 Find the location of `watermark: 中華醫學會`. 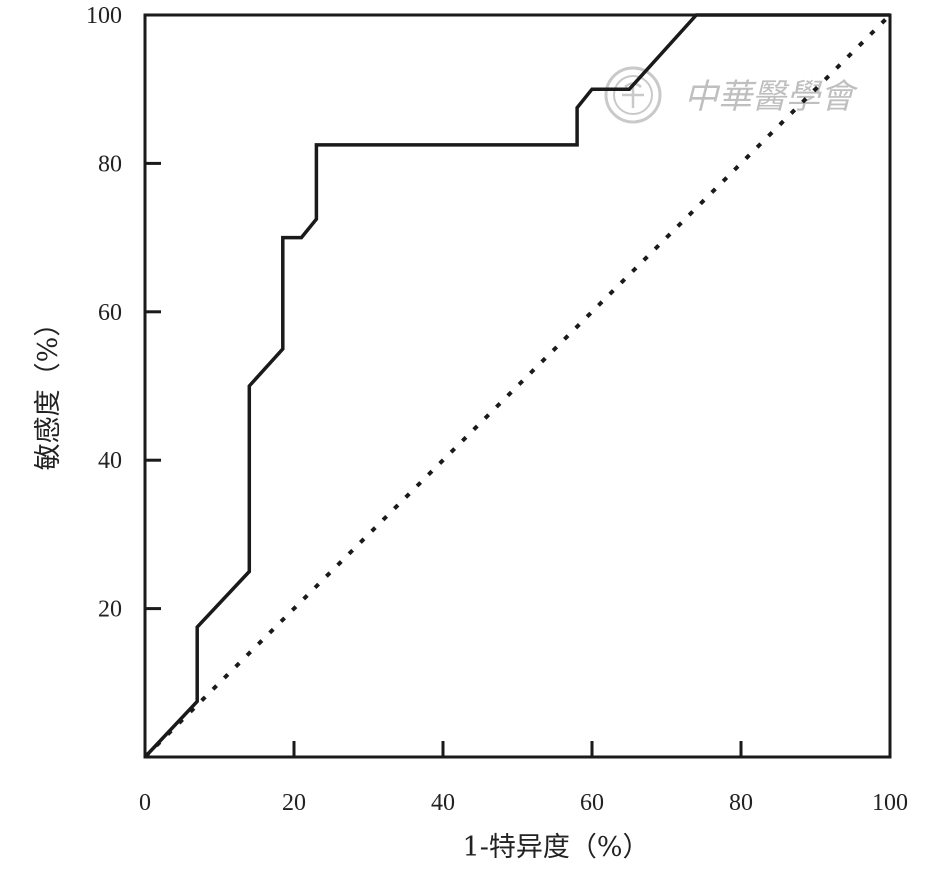

watermark: 中華醫學會 is located at coordinates (731, 95).